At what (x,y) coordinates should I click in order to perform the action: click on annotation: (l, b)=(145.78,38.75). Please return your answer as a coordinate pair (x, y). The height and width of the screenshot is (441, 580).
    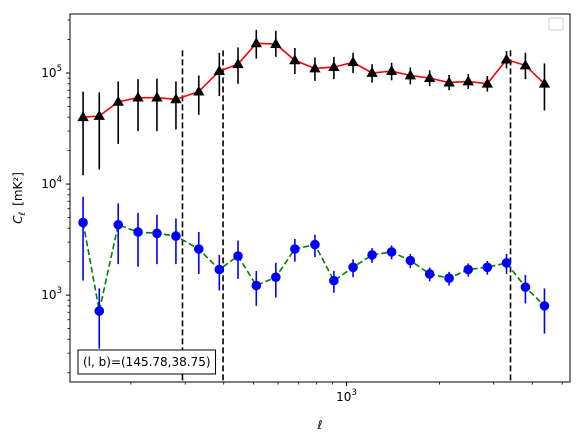
    Looking at the image, I should click on (147, 362).